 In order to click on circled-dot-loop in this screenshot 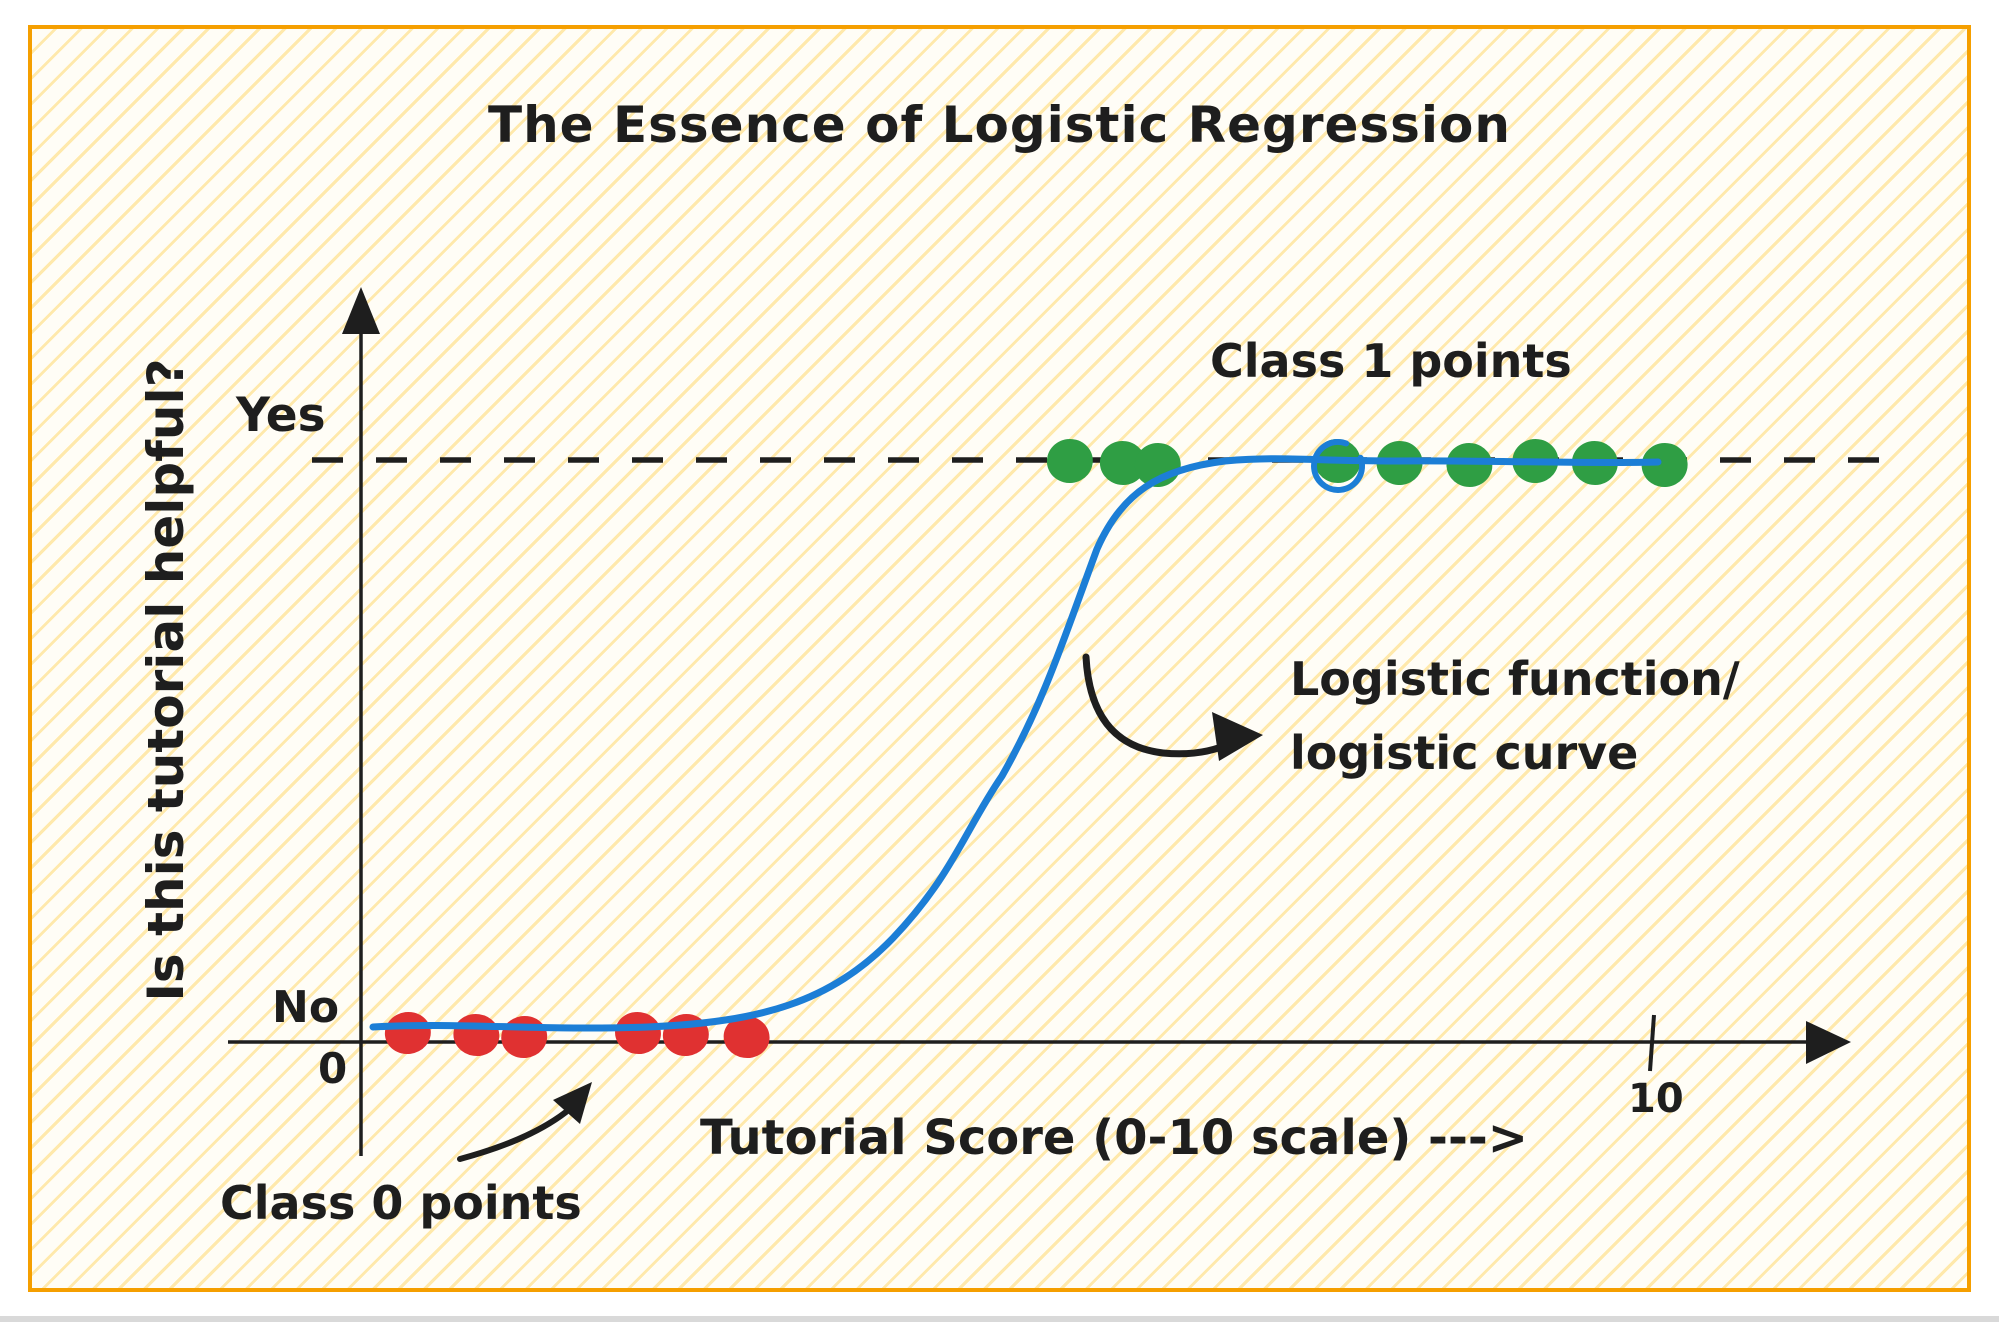, I will do `click(1338, 465)`.